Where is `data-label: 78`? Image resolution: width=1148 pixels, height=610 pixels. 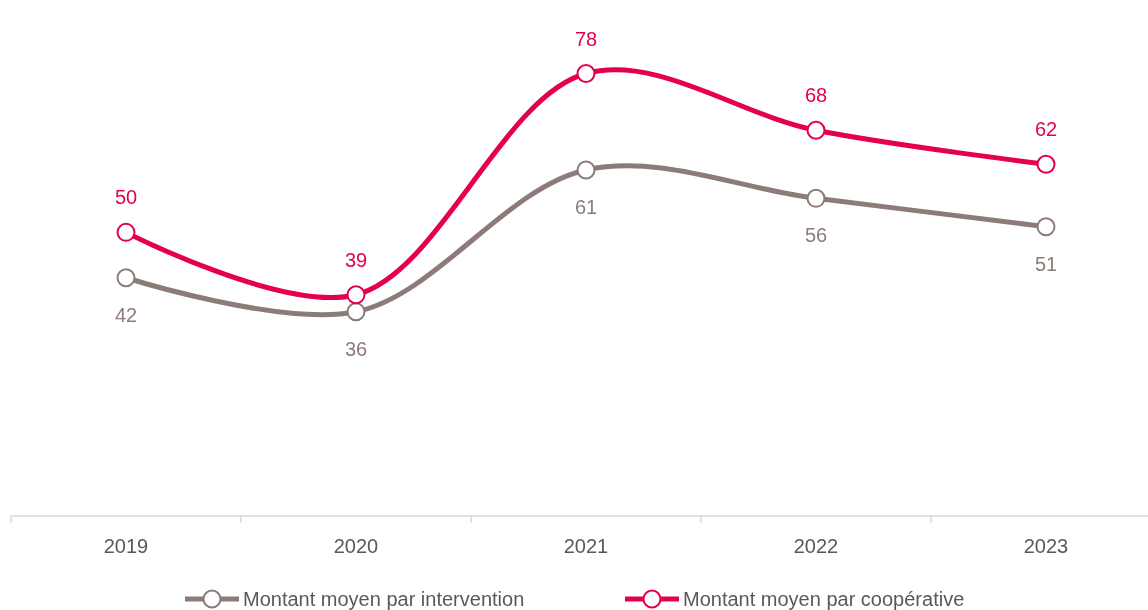
data-label: 78 is located at coordinates (586, 38).